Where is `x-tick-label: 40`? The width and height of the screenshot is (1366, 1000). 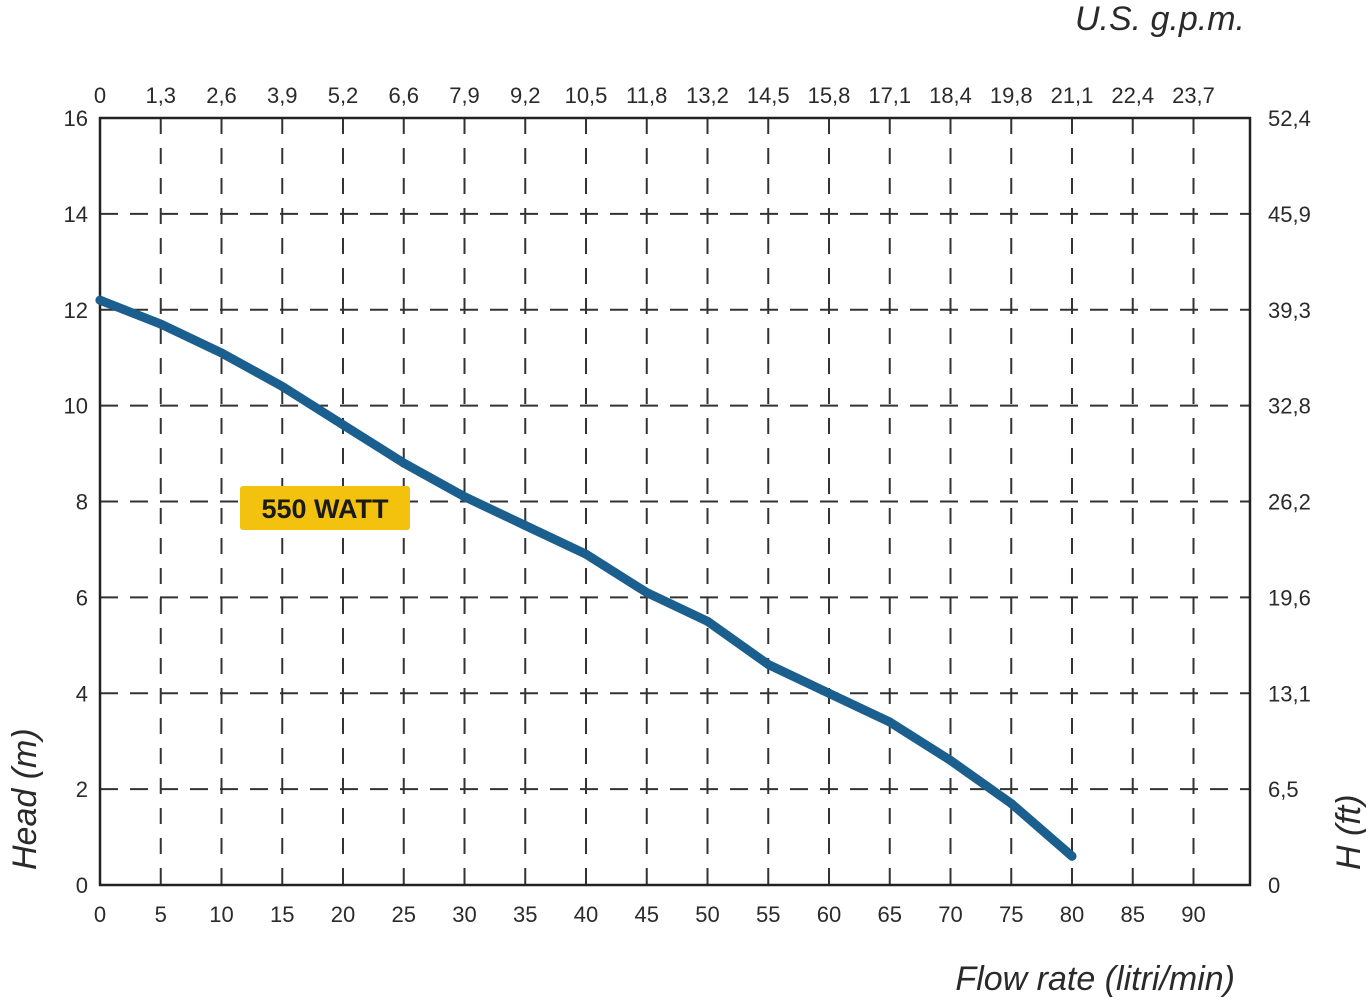 x-tick-label: 40 is located at coordinates (586, 914).